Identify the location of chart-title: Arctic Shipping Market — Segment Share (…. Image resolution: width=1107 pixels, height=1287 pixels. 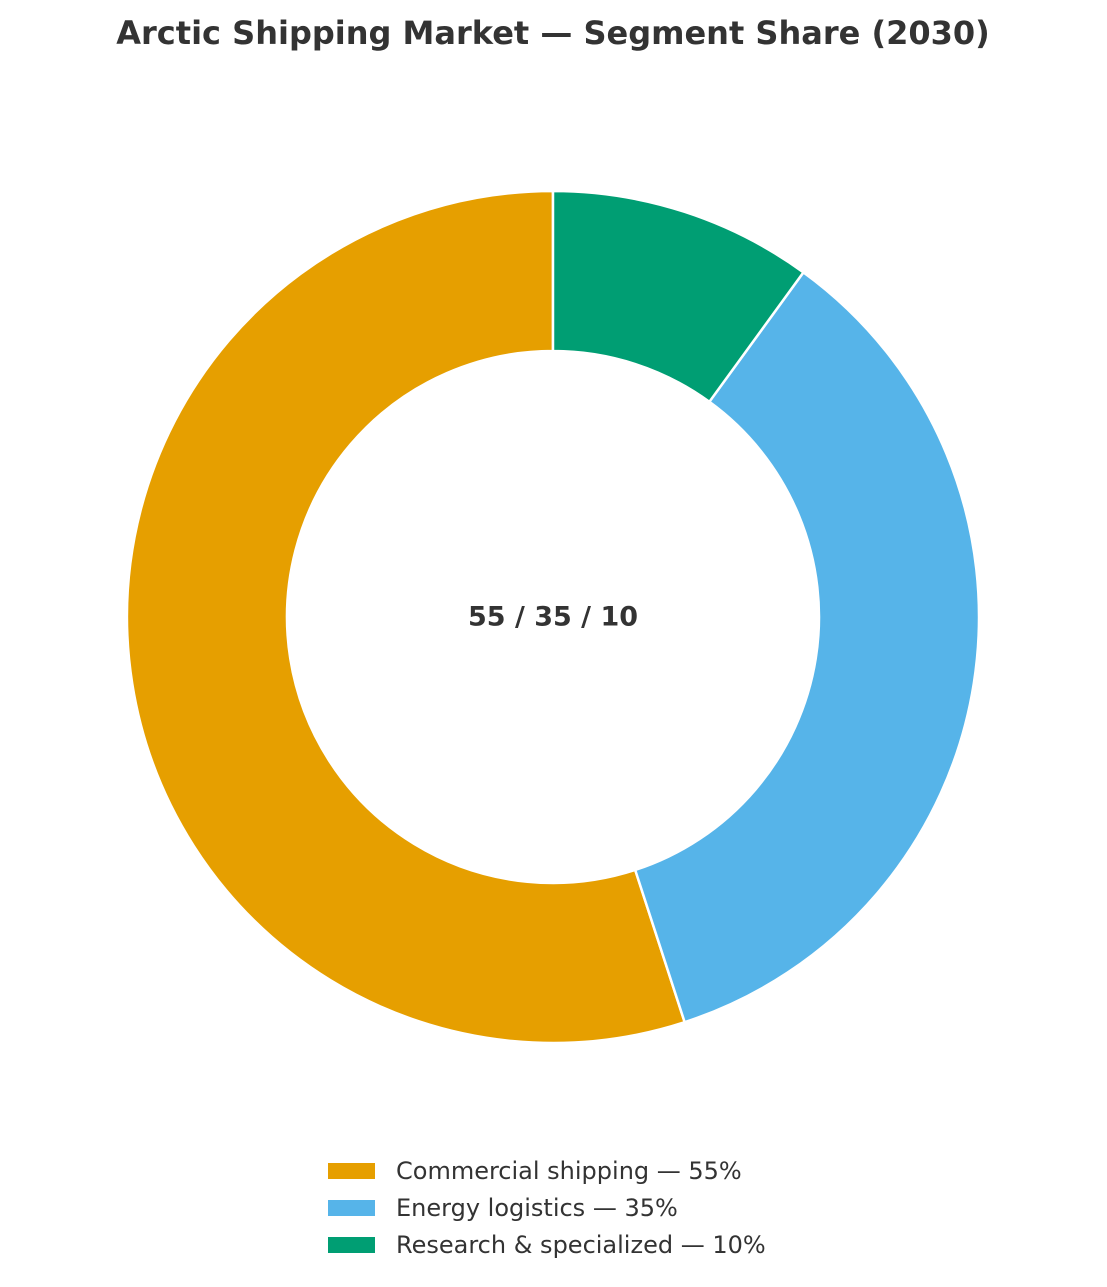
(553, 33).